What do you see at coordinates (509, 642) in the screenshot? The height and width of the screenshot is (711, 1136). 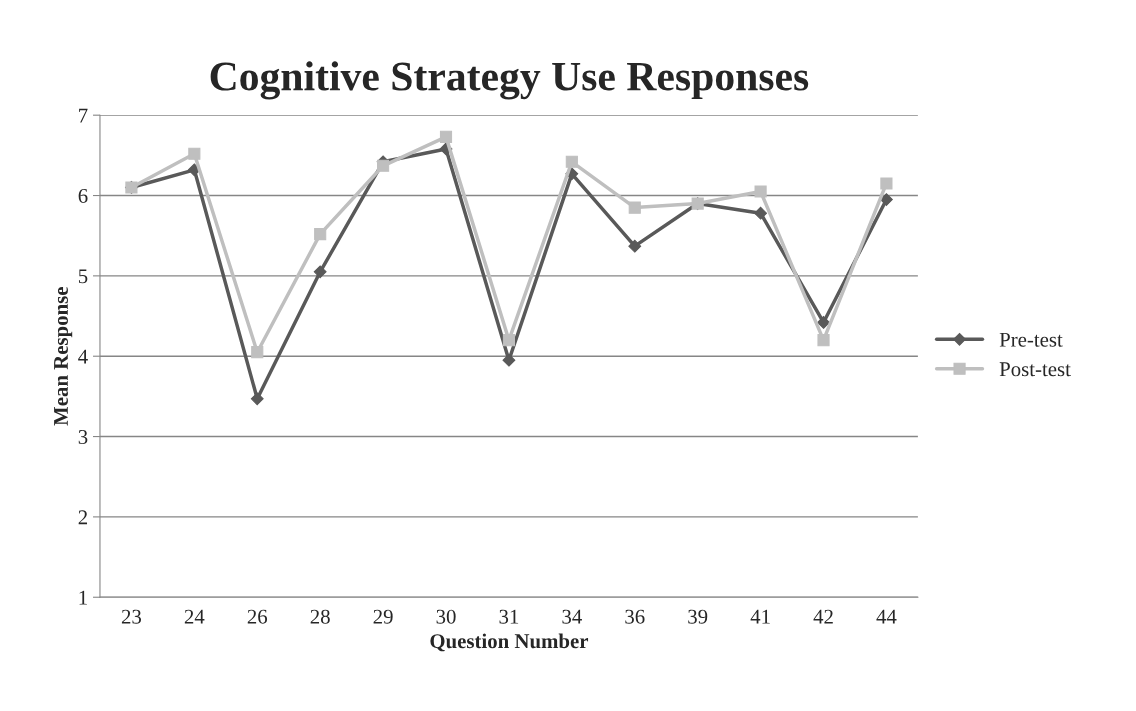 I see `x-axis-title: Question Number` at bounding box center [509, 642].